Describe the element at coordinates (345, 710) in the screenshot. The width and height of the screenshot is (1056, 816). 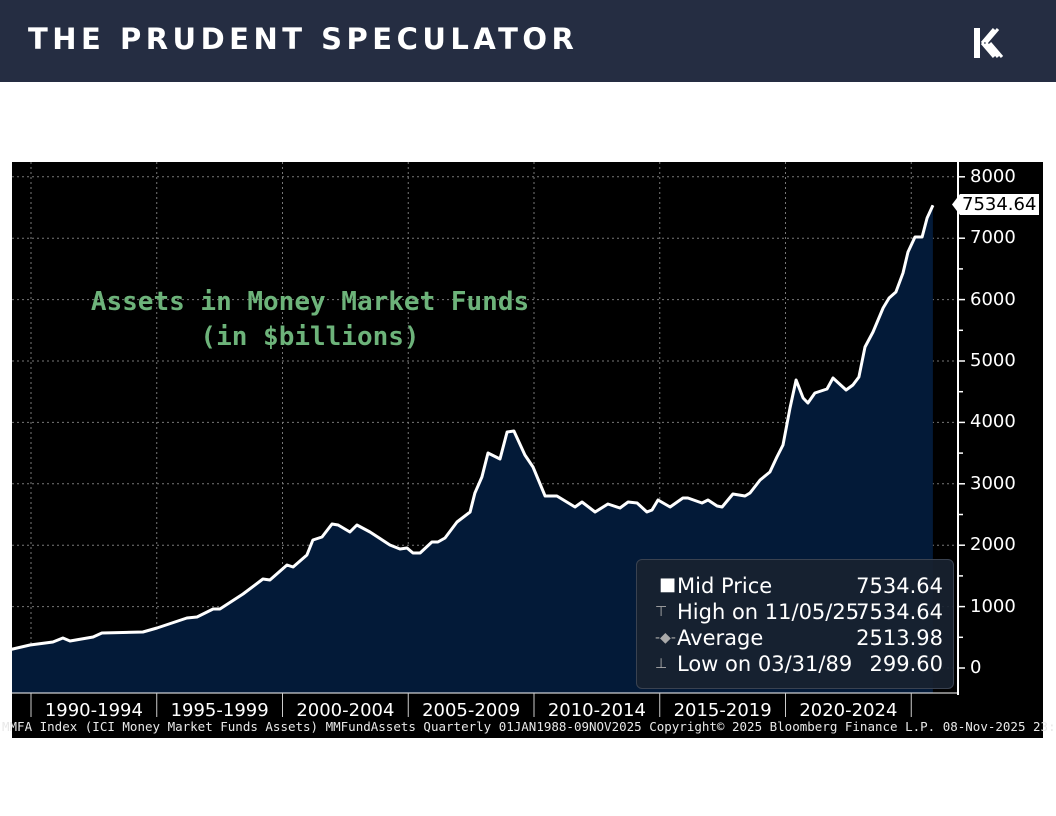
I see `x-tick-label: 2000-2004` at that location.